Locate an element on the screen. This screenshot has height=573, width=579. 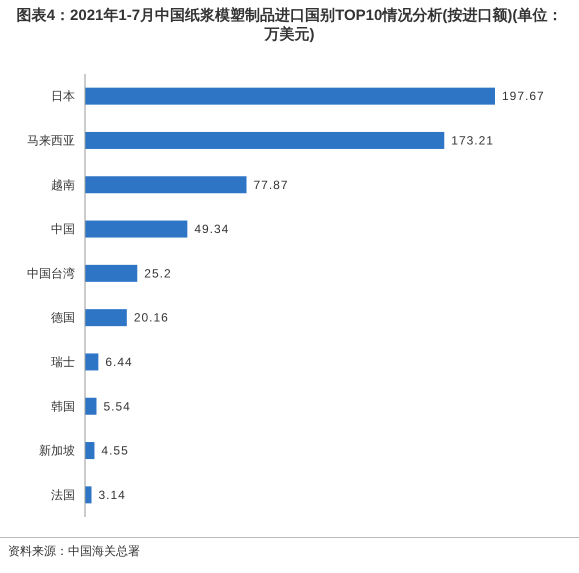
y-tick-label: 新加坡 is located at coordinates (57, 451).